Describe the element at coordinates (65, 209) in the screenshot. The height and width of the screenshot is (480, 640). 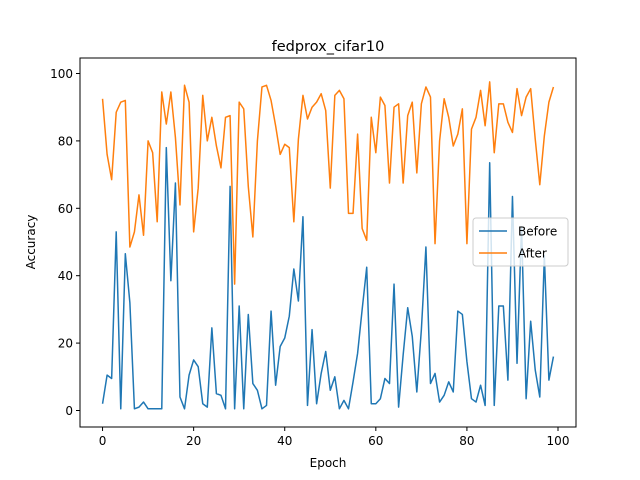
I see `y-tick-label: 60` at that location.